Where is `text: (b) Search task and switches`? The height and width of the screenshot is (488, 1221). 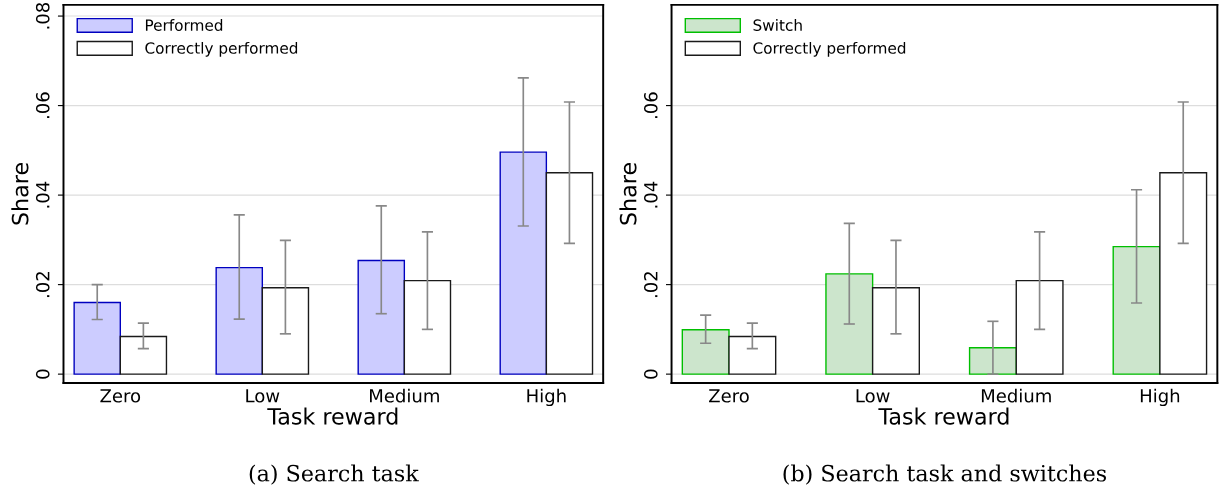 text: (b) Search task and switches is located at coordinates (945, 474).